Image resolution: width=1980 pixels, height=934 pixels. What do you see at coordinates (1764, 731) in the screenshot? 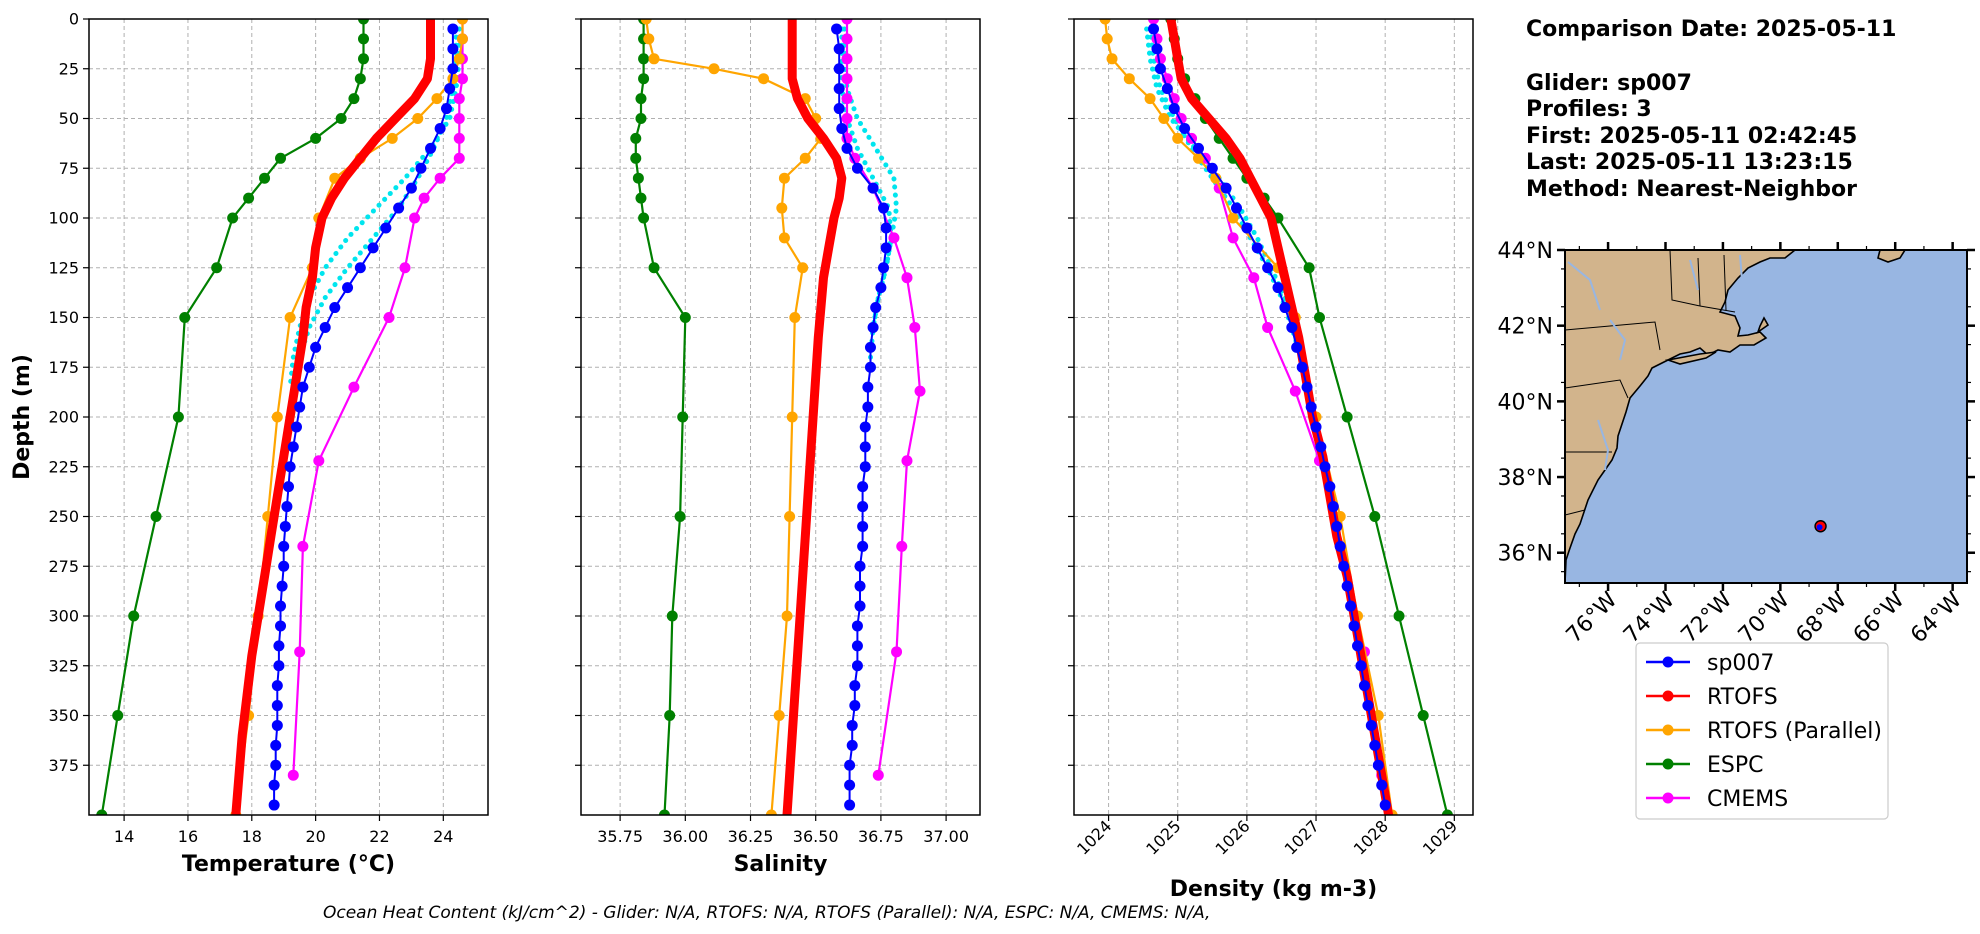
I see `legend-item-rtofs-parallel: RTOFS (Parallel)` at bounding box center [1764, 731].